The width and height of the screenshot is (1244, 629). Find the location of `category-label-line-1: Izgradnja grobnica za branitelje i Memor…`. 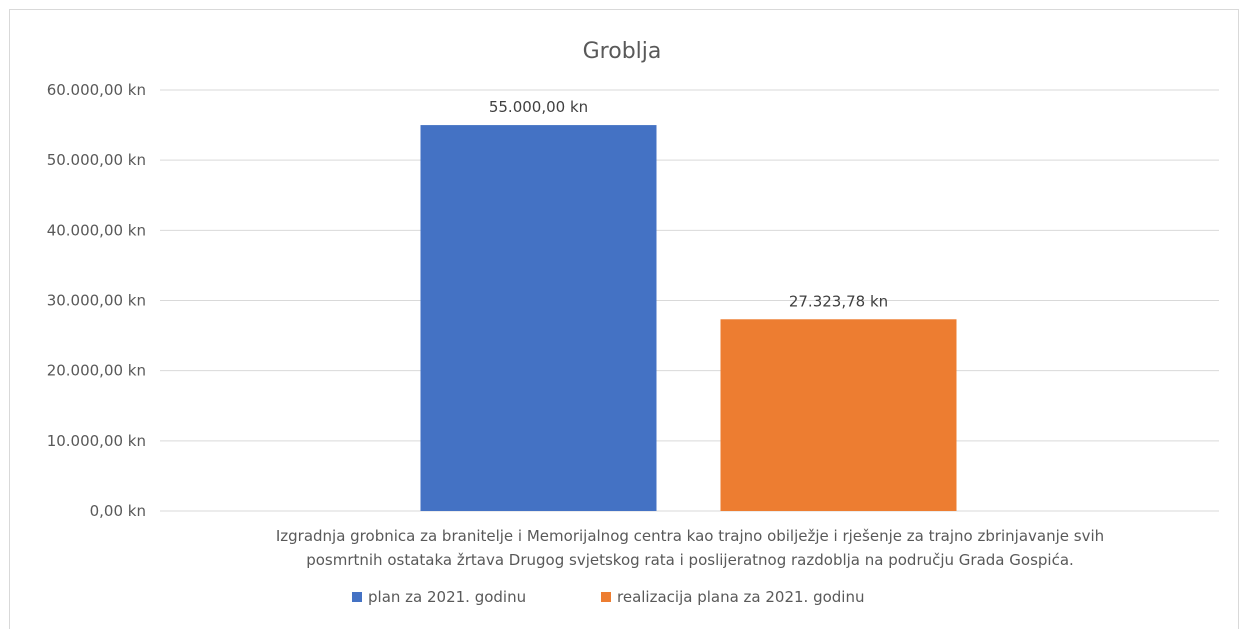

category-label-line-1: Izgradnja grobnica za branitelje i Memor… is located at coordinates (690, 536).